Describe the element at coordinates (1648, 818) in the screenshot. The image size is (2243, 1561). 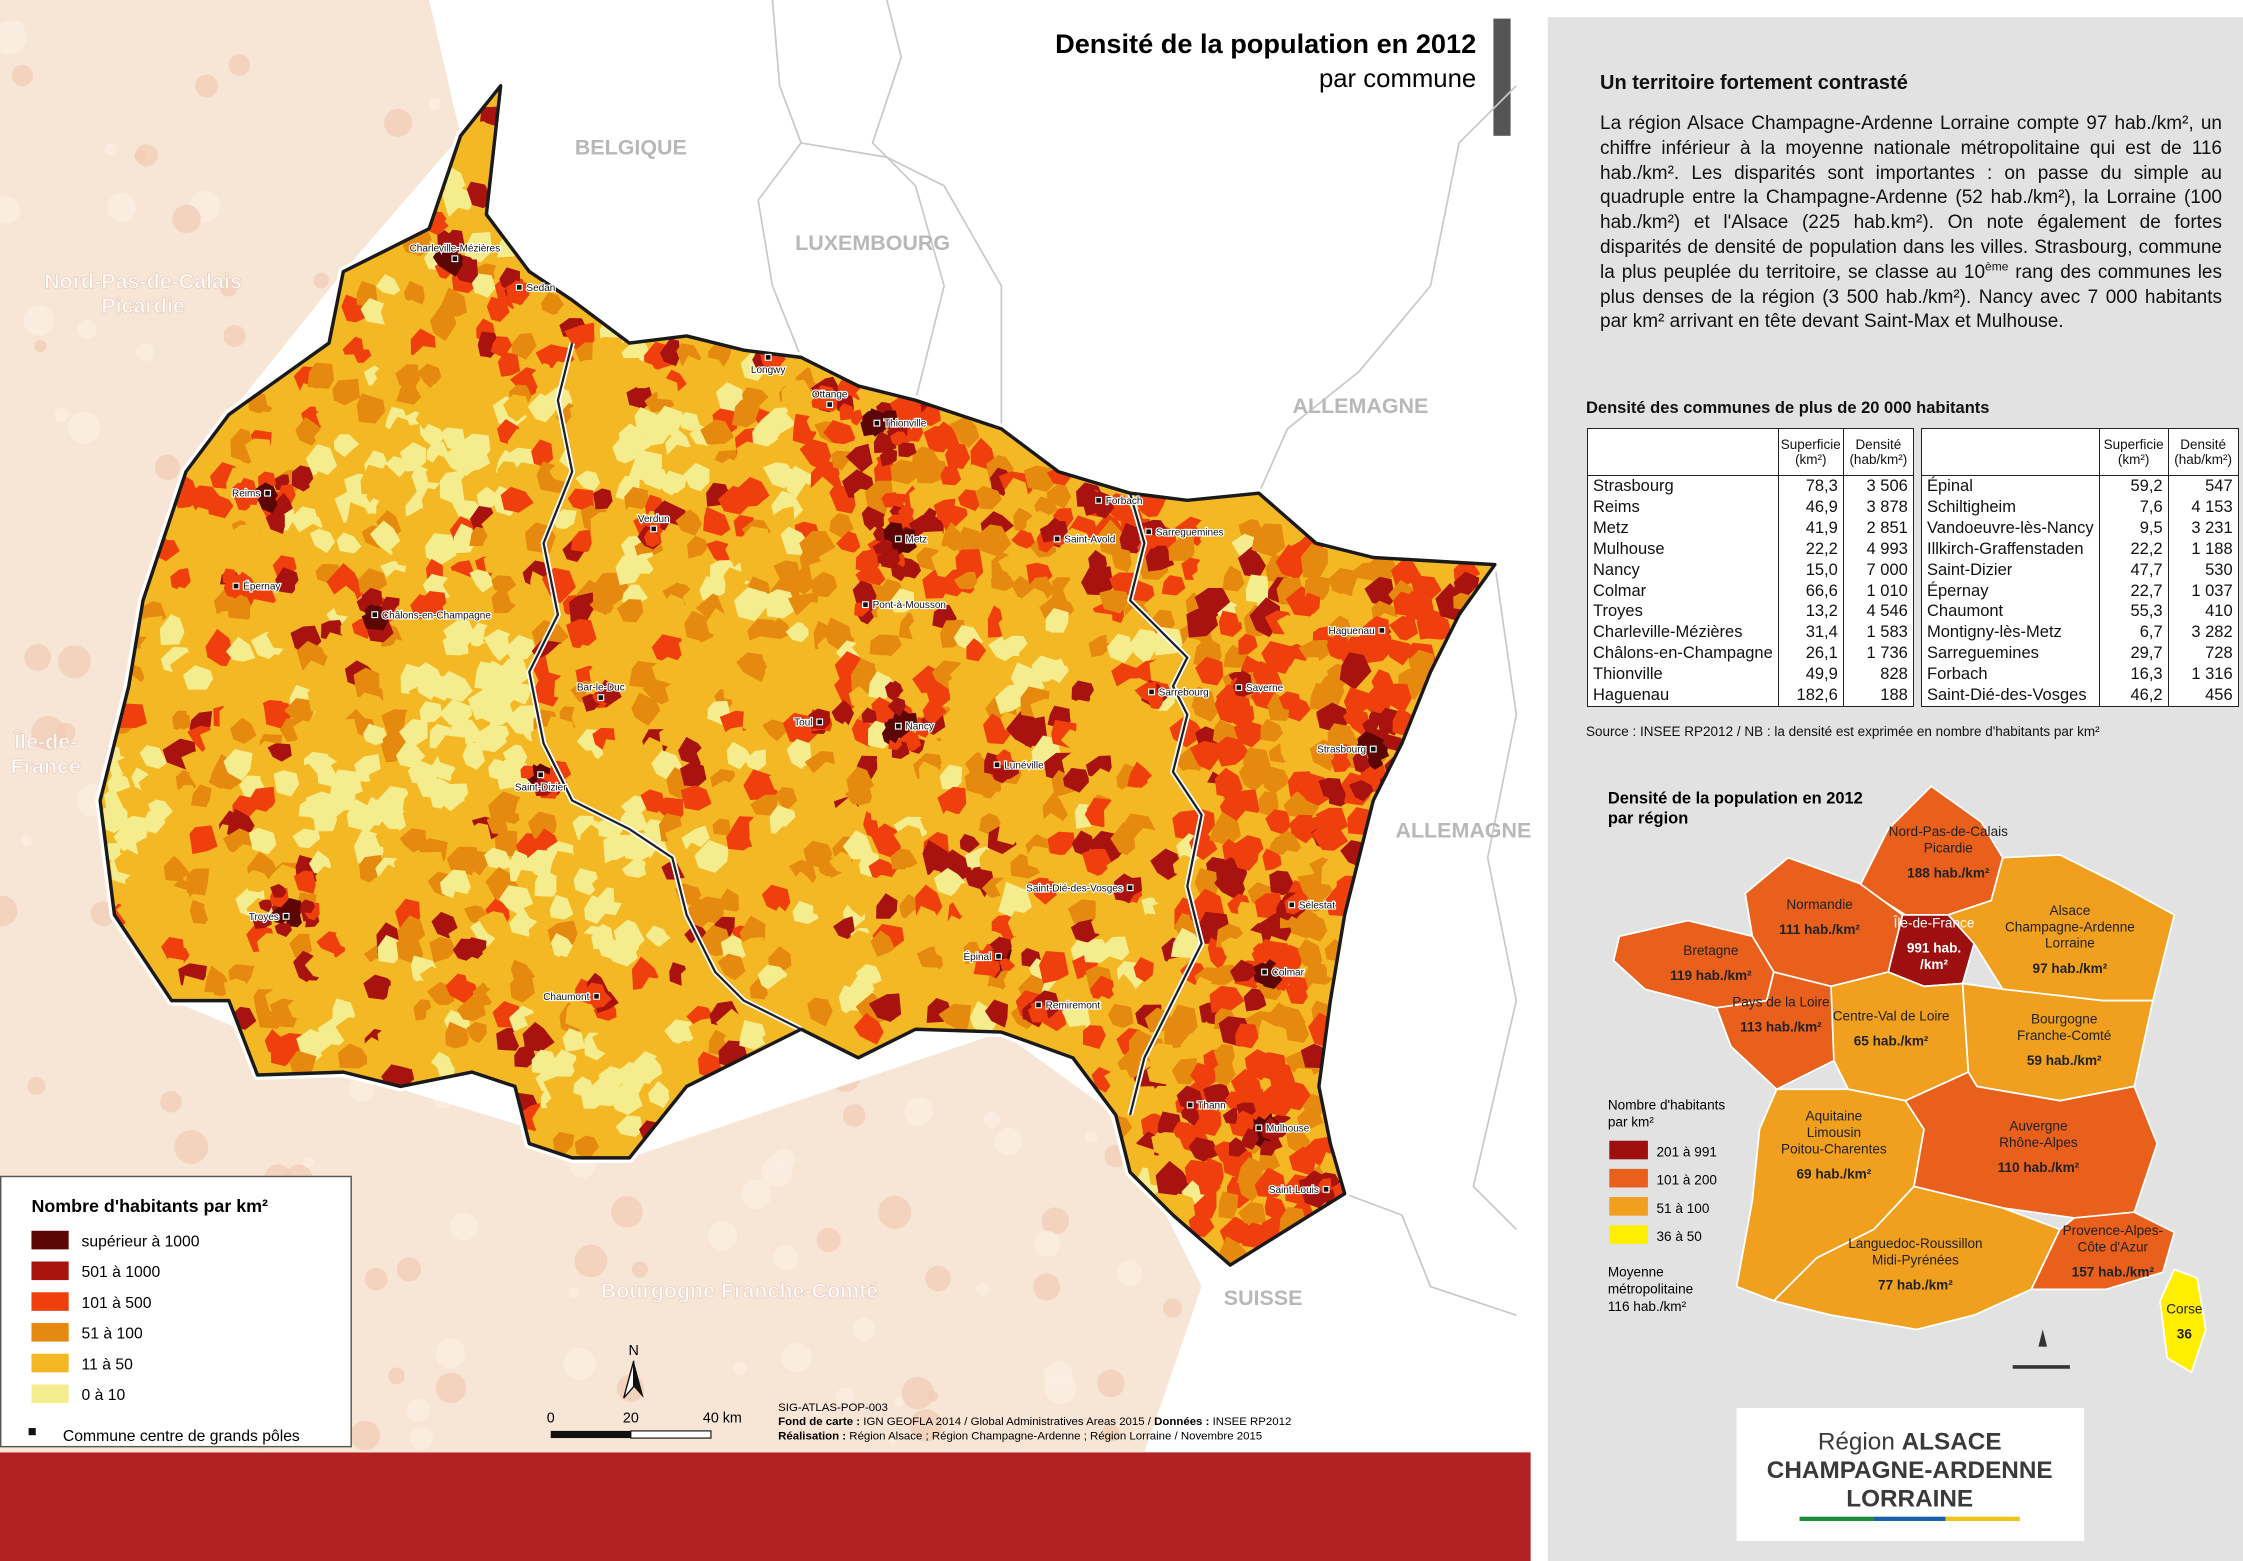
I see `inset-title: par région` at that location.